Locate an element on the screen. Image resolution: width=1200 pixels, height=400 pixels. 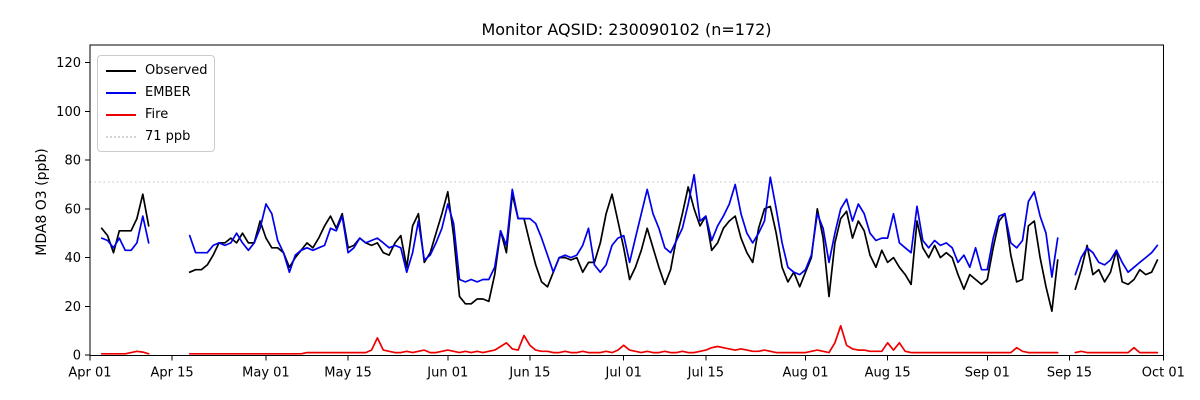
threshold-line-swatch is located at coordinates (121, 136).